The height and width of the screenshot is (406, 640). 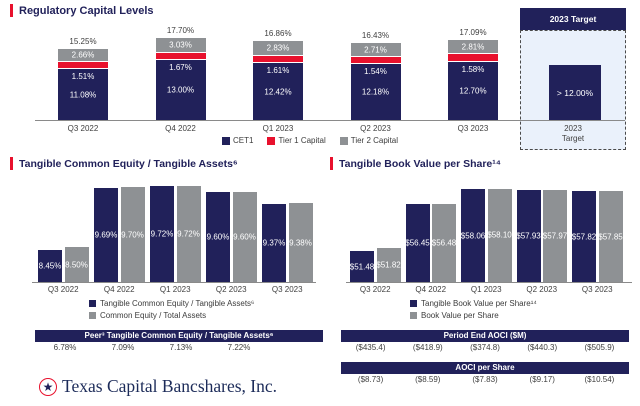 I want to click on grouped-bar: $57.85, so click(x=610, y=236).